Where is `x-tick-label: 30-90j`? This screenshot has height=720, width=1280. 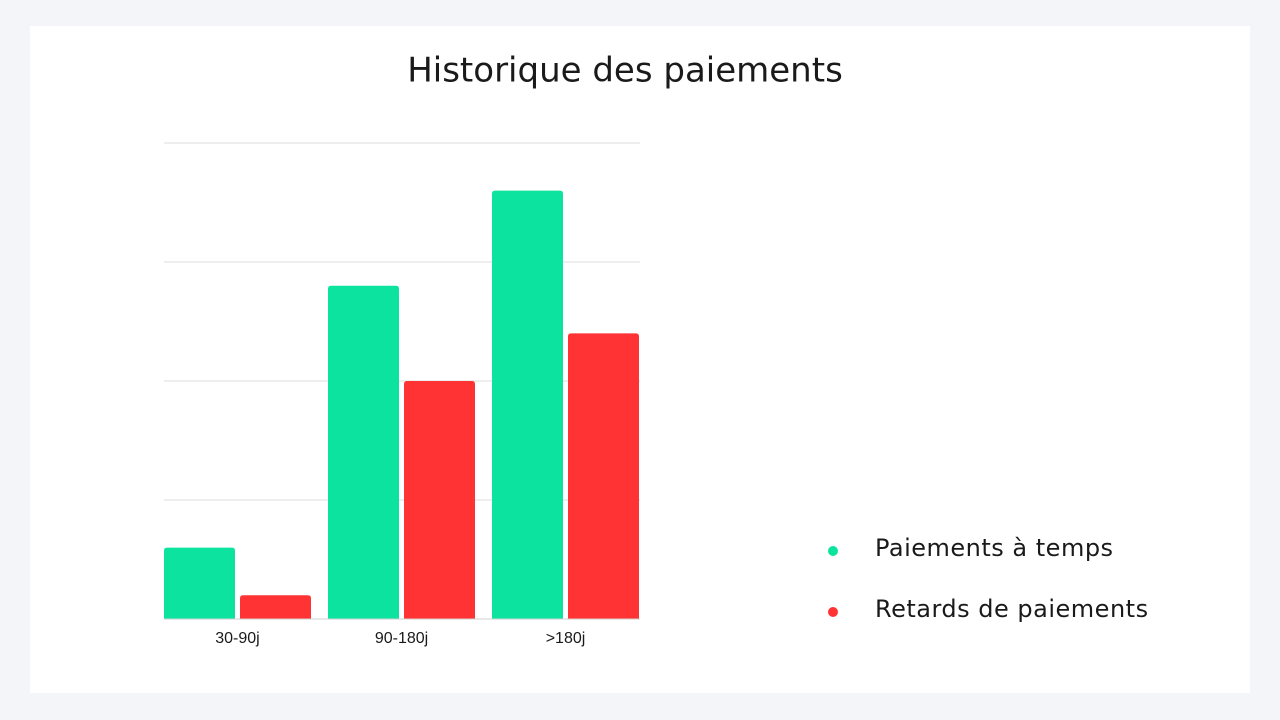 x-tick-label: 30-90j is located at coordinates (237, 638).